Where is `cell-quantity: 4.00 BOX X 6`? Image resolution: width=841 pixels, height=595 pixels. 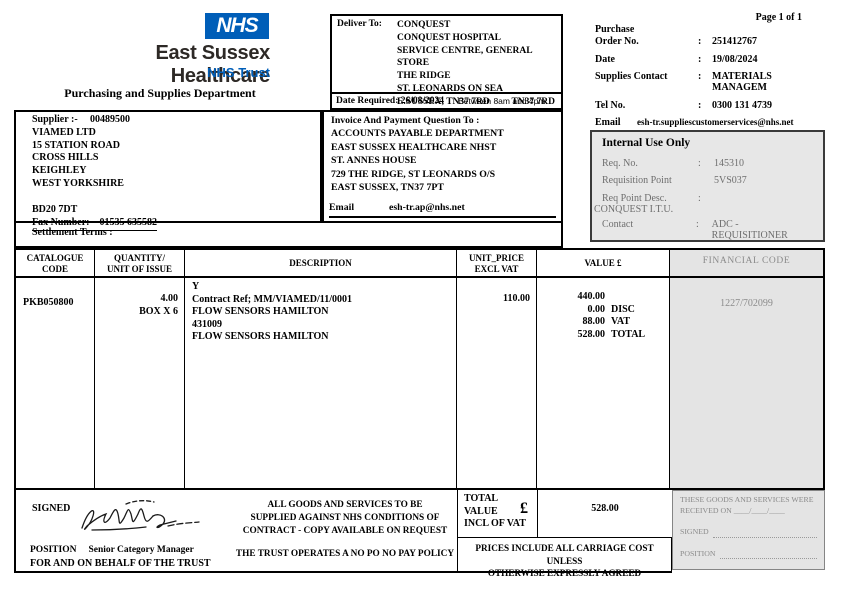 cell-quantity: 4.00 BOX X 6 is located at coordinates (140, 383).